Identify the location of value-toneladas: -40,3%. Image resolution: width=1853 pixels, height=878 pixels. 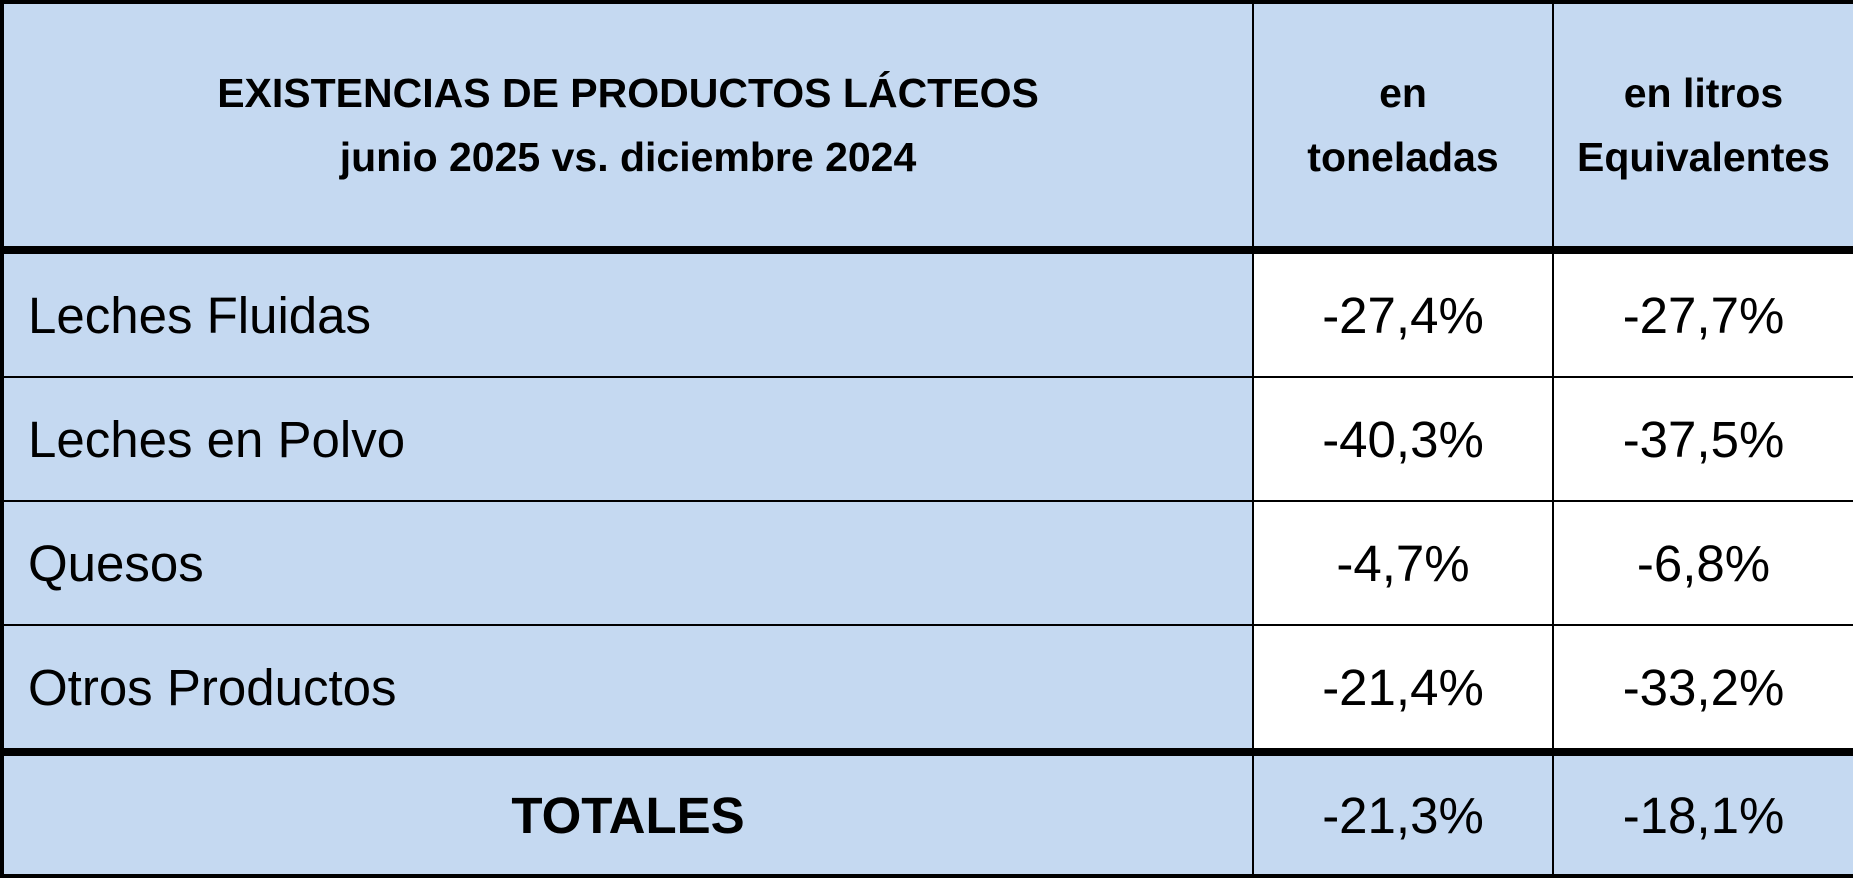
(1403, 439).